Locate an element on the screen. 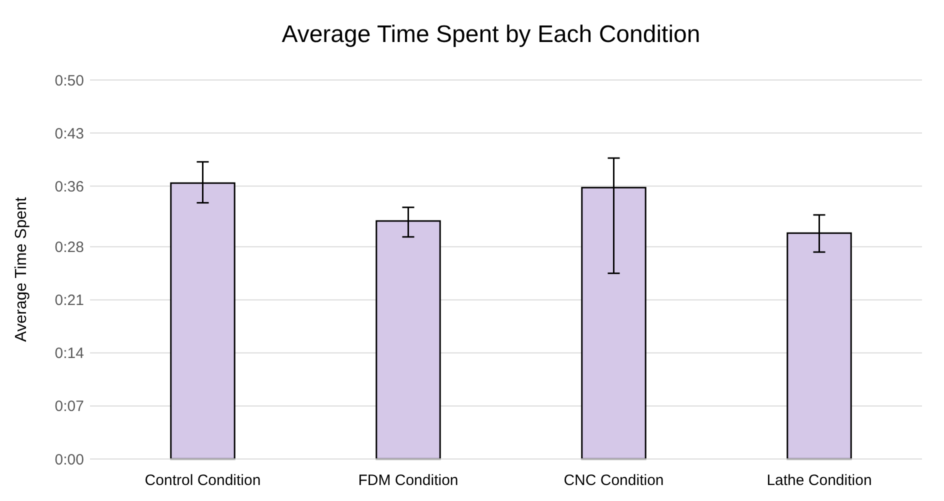  y-tick-label: 0:07 is located at coordinates (69, 407).